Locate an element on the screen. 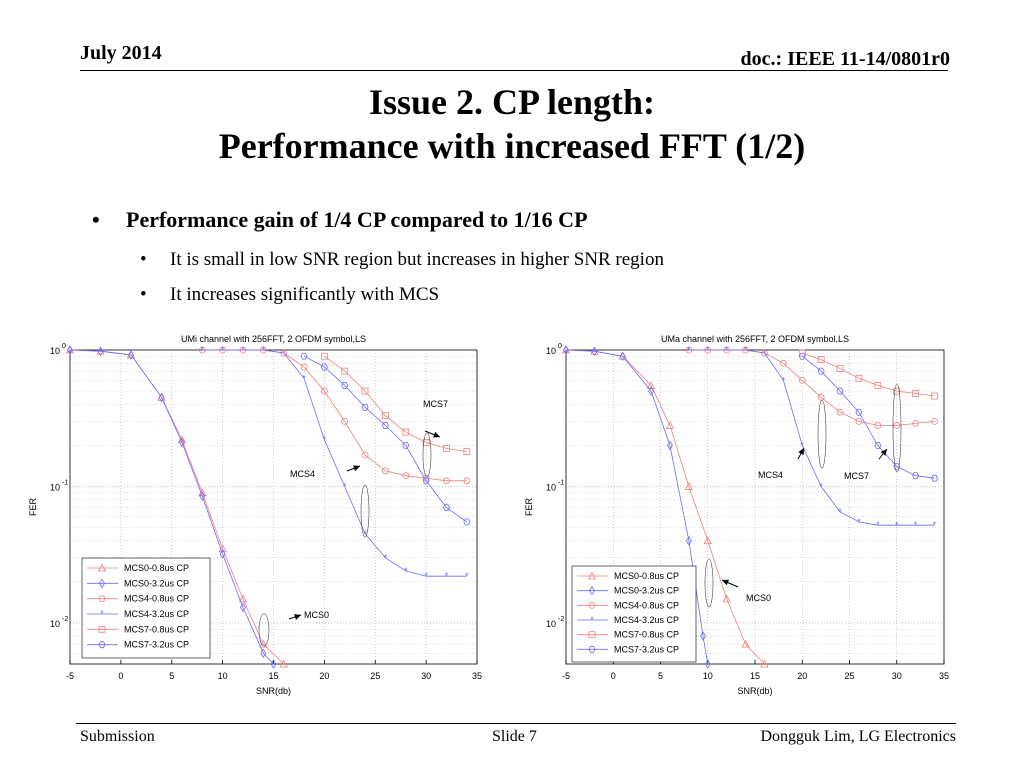 This screenshot has width=1024, height=768. slide-title-line2: Performance with increased FFT (1/2) is located at coordinates (512, 146).